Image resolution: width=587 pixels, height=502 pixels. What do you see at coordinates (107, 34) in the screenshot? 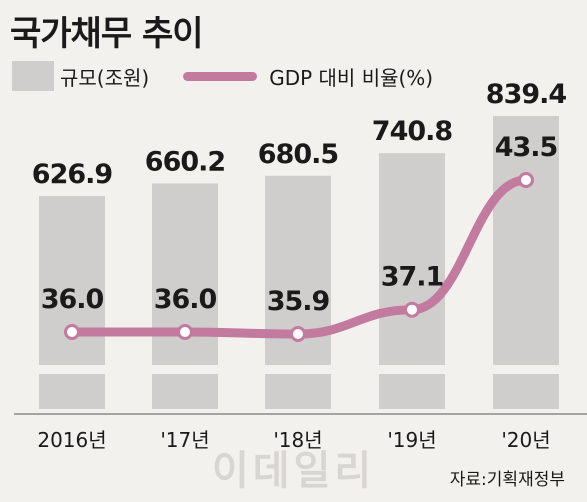
I see `chart-title: 국가채무 추이` at bounding box center [107, 34].